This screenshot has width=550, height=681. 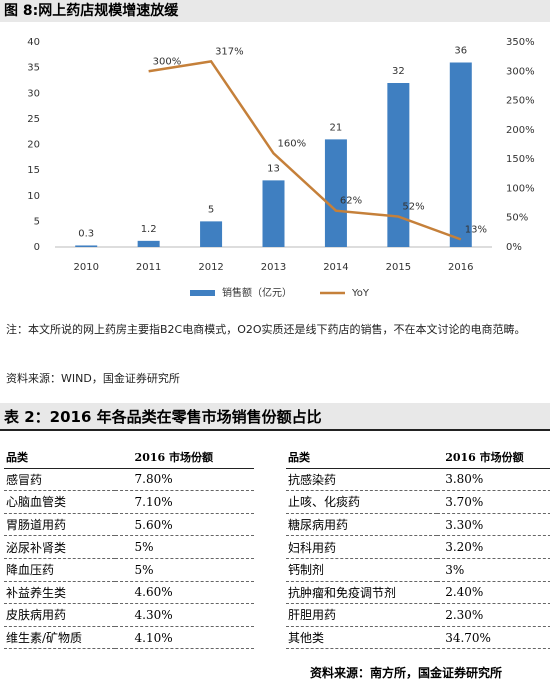 What do you see at coordinates (351, 201) in the screenshot?
I see `line-value-label: 62%` at bounding box center [351, 201].